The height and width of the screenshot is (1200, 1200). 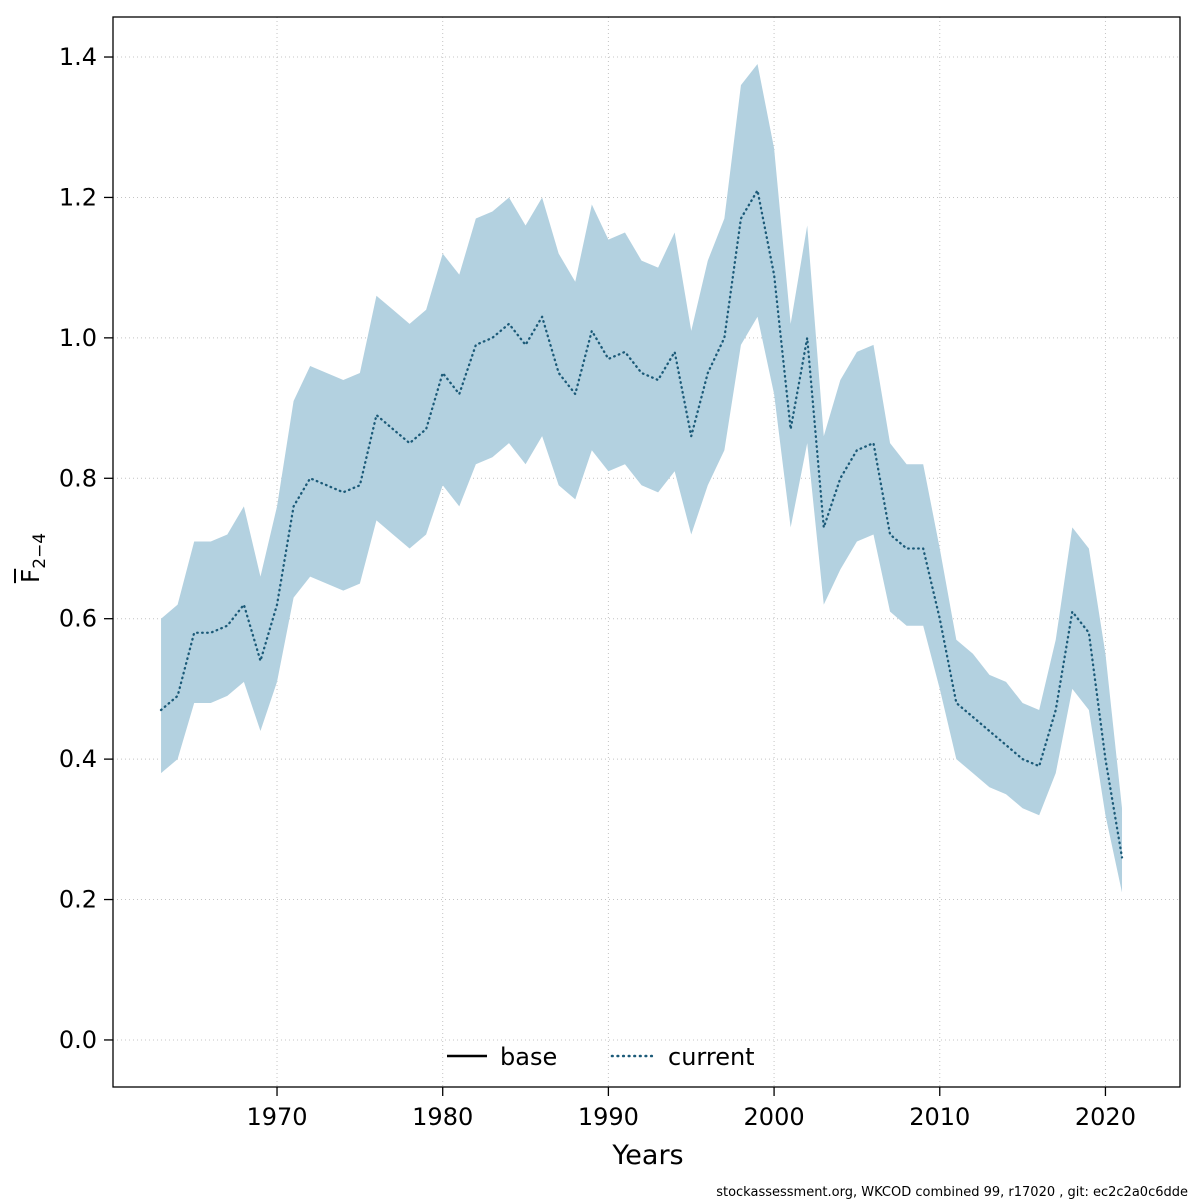 I want to click on legend: base current, so click(x=601, y=1057).